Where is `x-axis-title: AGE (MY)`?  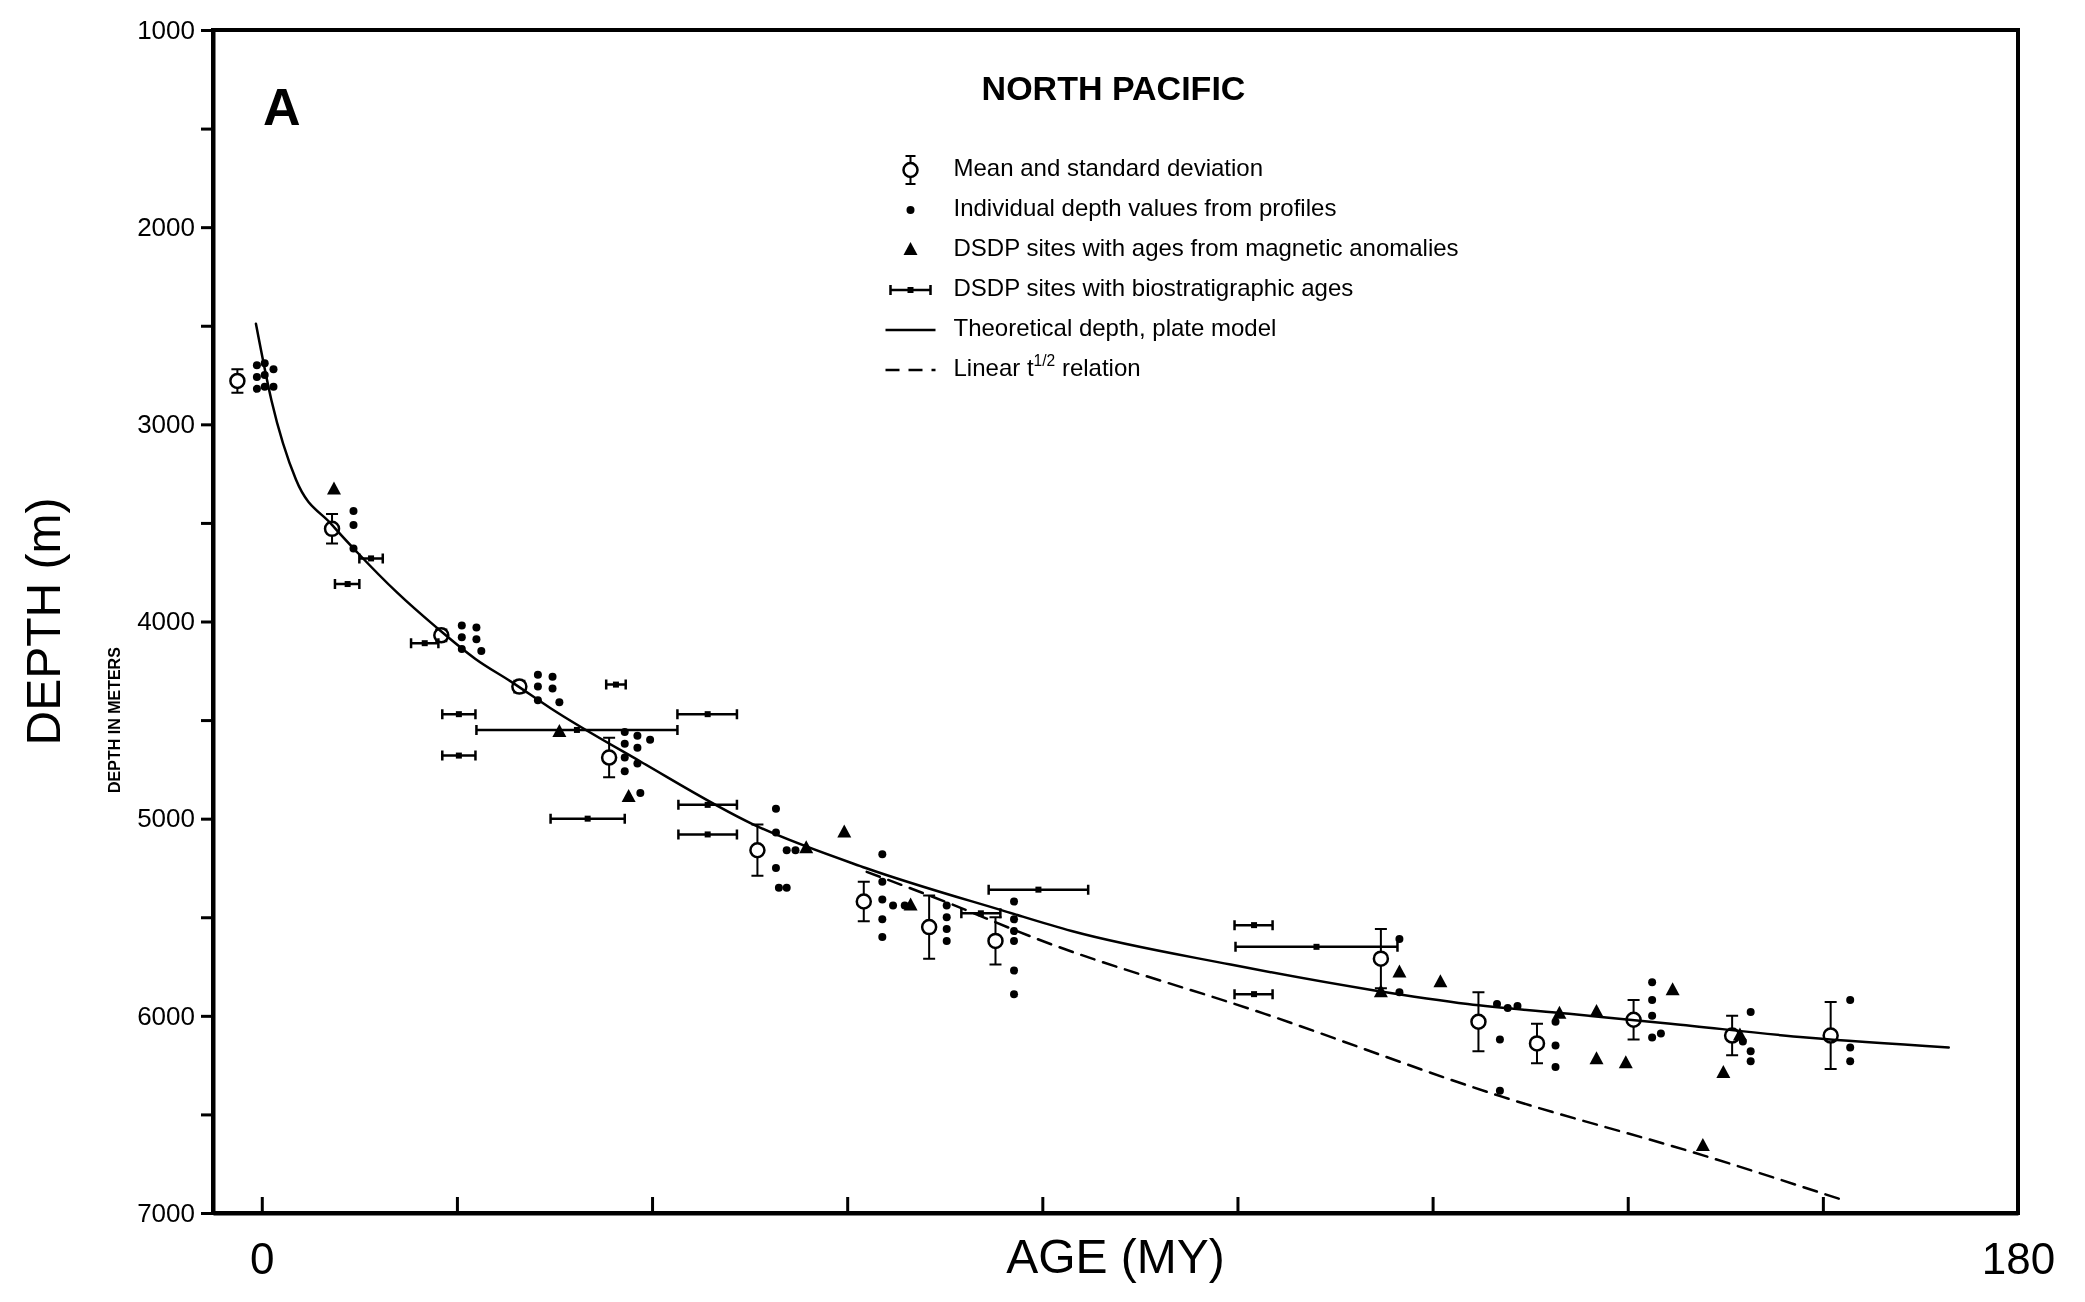 x-axis-title: AGE (MY) is located at coordinates (1115, 1256).